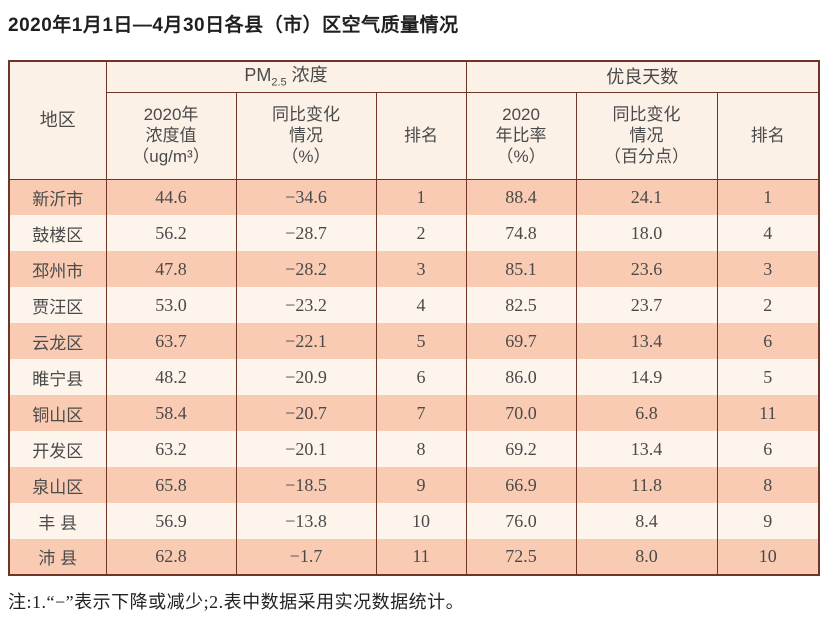  Describe the element at coordinates (646, 233) in the screenshot. I see `good-change-cell: 18.0` at that location.